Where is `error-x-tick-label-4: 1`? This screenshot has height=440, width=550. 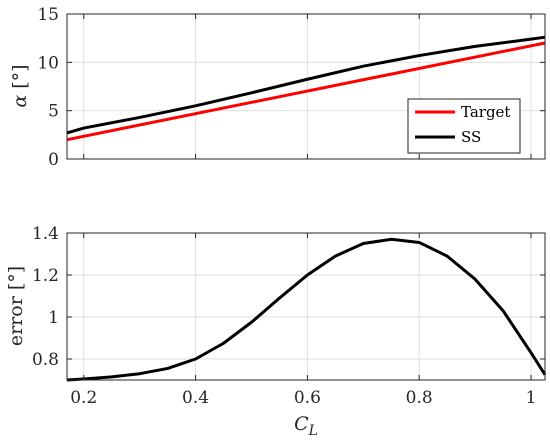 error-x-tick-label-4: 1 is located at coordinates (531, 398).